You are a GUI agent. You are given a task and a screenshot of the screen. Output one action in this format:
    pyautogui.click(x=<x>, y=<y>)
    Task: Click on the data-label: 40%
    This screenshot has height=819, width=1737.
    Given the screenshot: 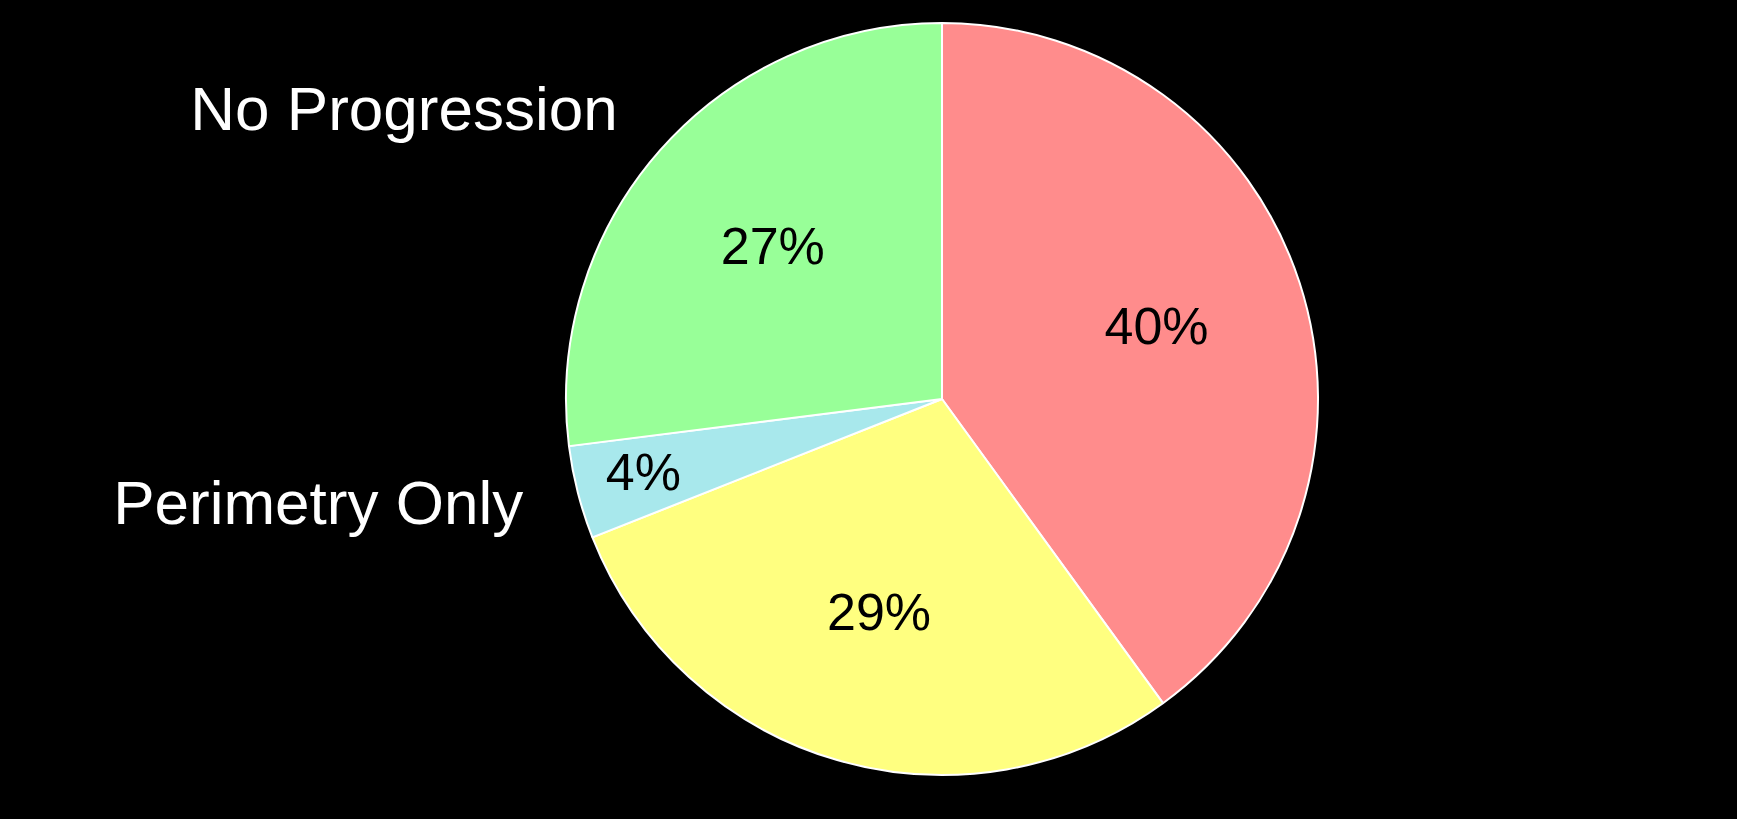 What is the action you would take?
    pyautogui.click(x=1156, y=325)
    